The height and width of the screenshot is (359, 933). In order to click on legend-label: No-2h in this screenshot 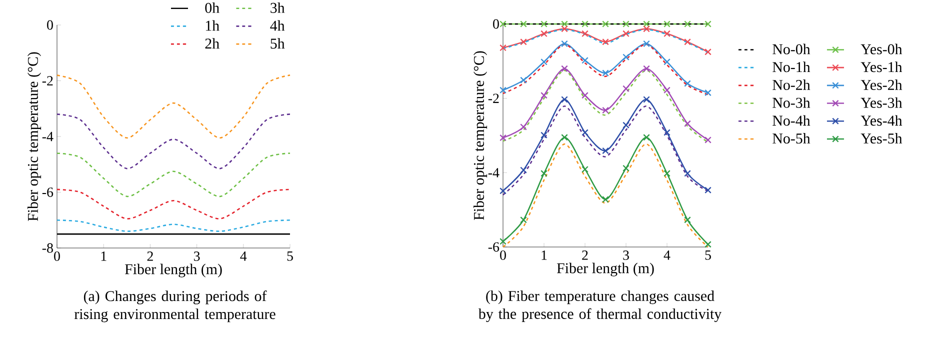, I will do `click(791, 85)`.